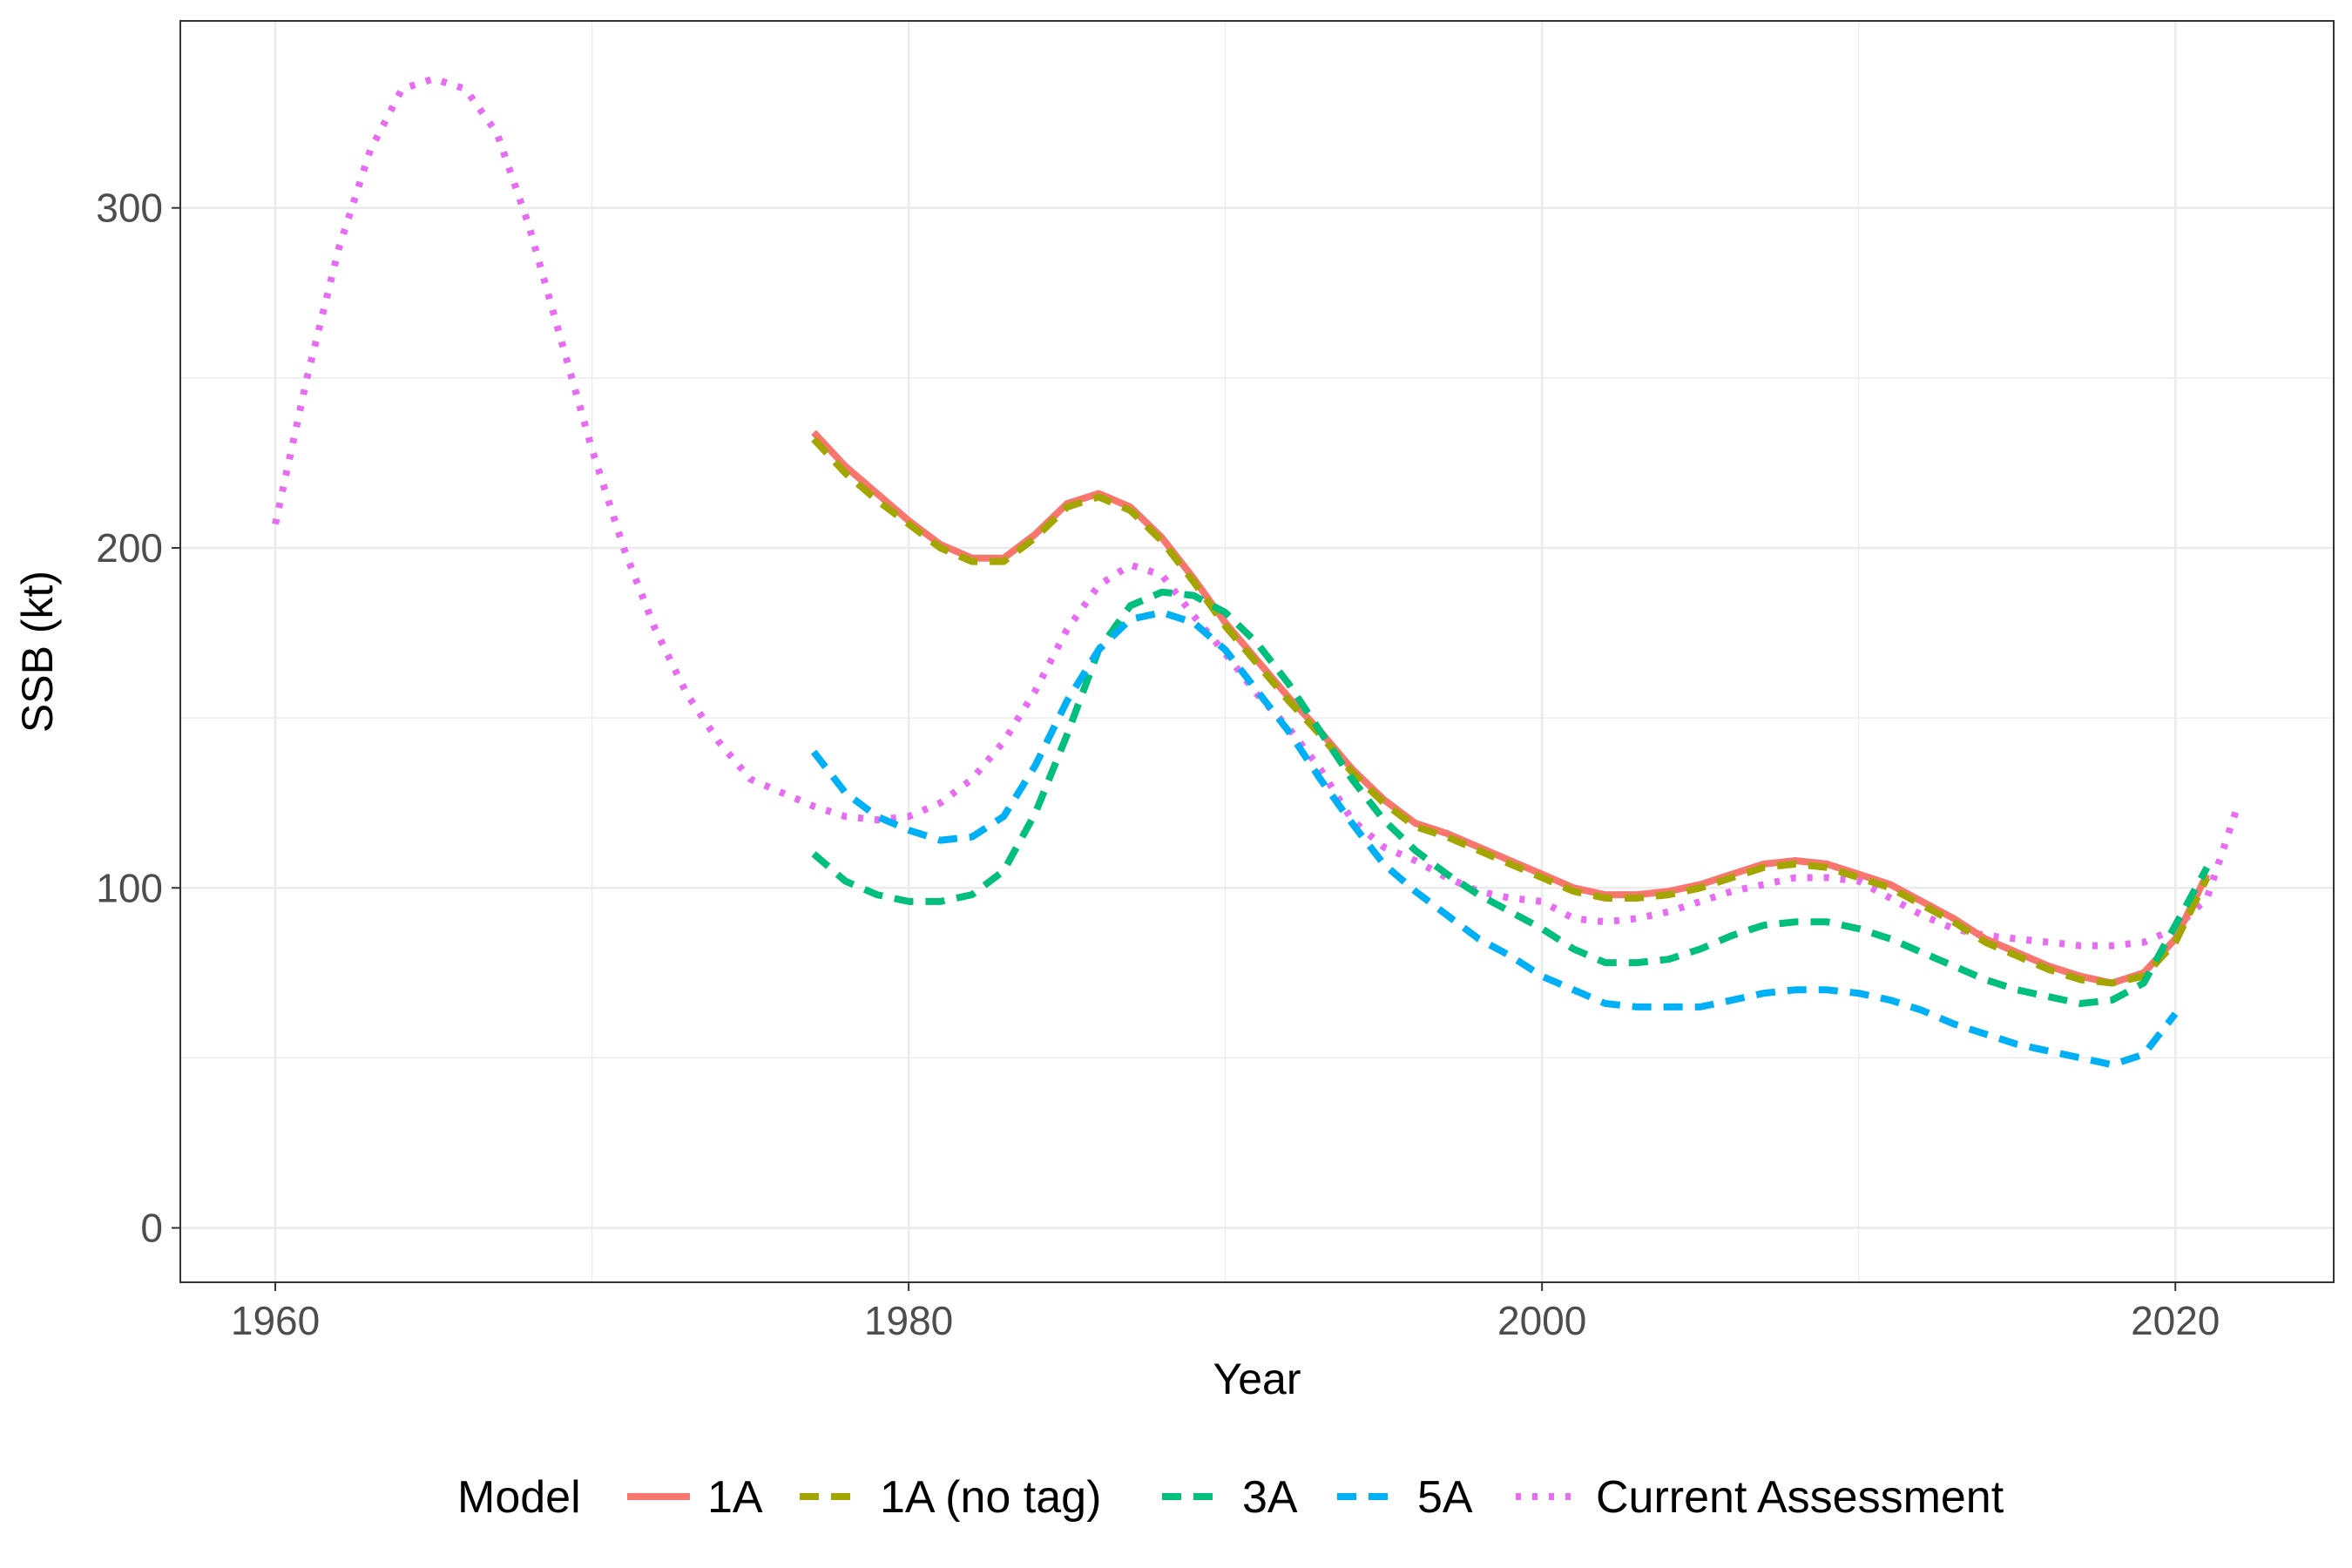  I want to click on legend-label: Current Assessment, so click(1800, 1497).